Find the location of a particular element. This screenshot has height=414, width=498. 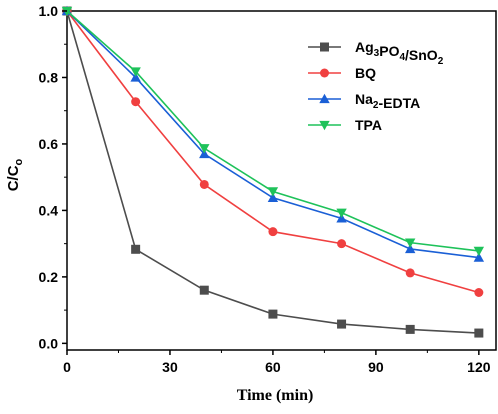

legend-subscript: 4 is located at coordinates (402, 57).